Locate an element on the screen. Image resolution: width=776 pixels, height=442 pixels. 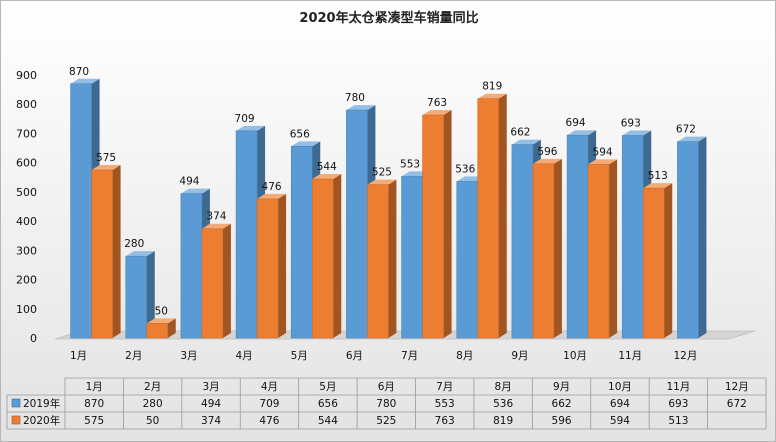
x-tick-label: 3月 is located at coordinates (188, 356).